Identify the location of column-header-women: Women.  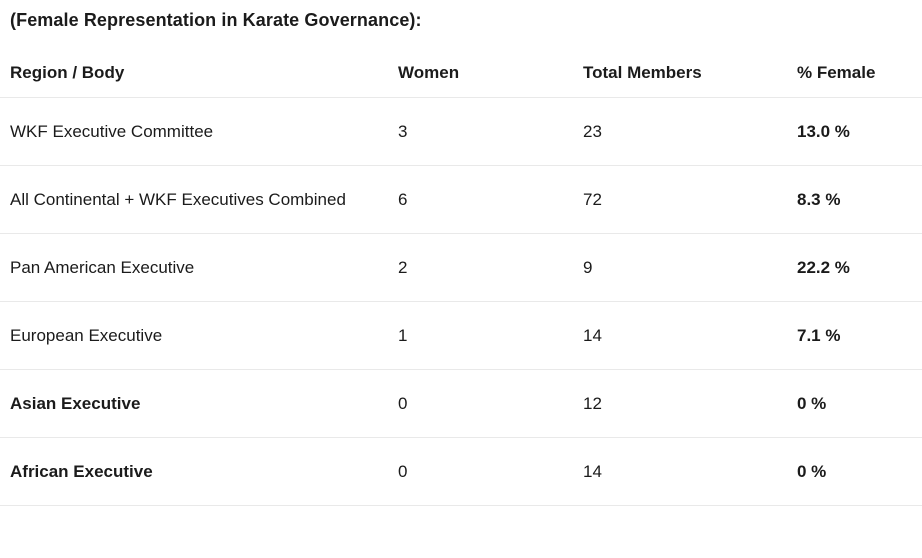
(429, 72).